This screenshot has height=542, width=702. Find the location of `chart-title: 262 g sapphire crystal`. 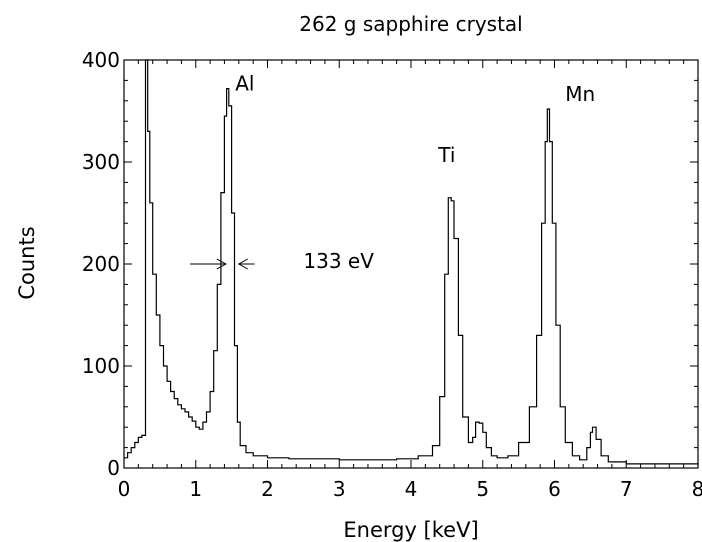

chart-title: 262 g sapphire crystal is located at coordinates (410, 24).